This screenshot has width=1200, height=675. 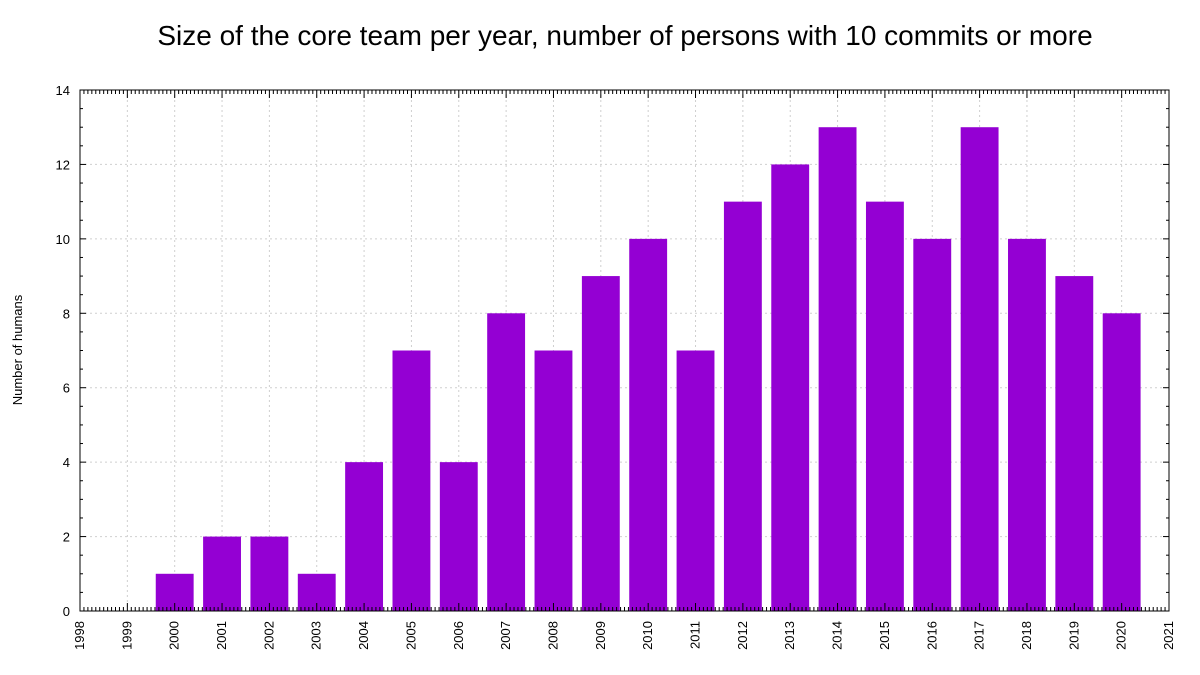 What do you see at coordinates (1168, 635) in the screenshot?
I see `x-tick-label: 2021` at bounding box center [1168, 635].